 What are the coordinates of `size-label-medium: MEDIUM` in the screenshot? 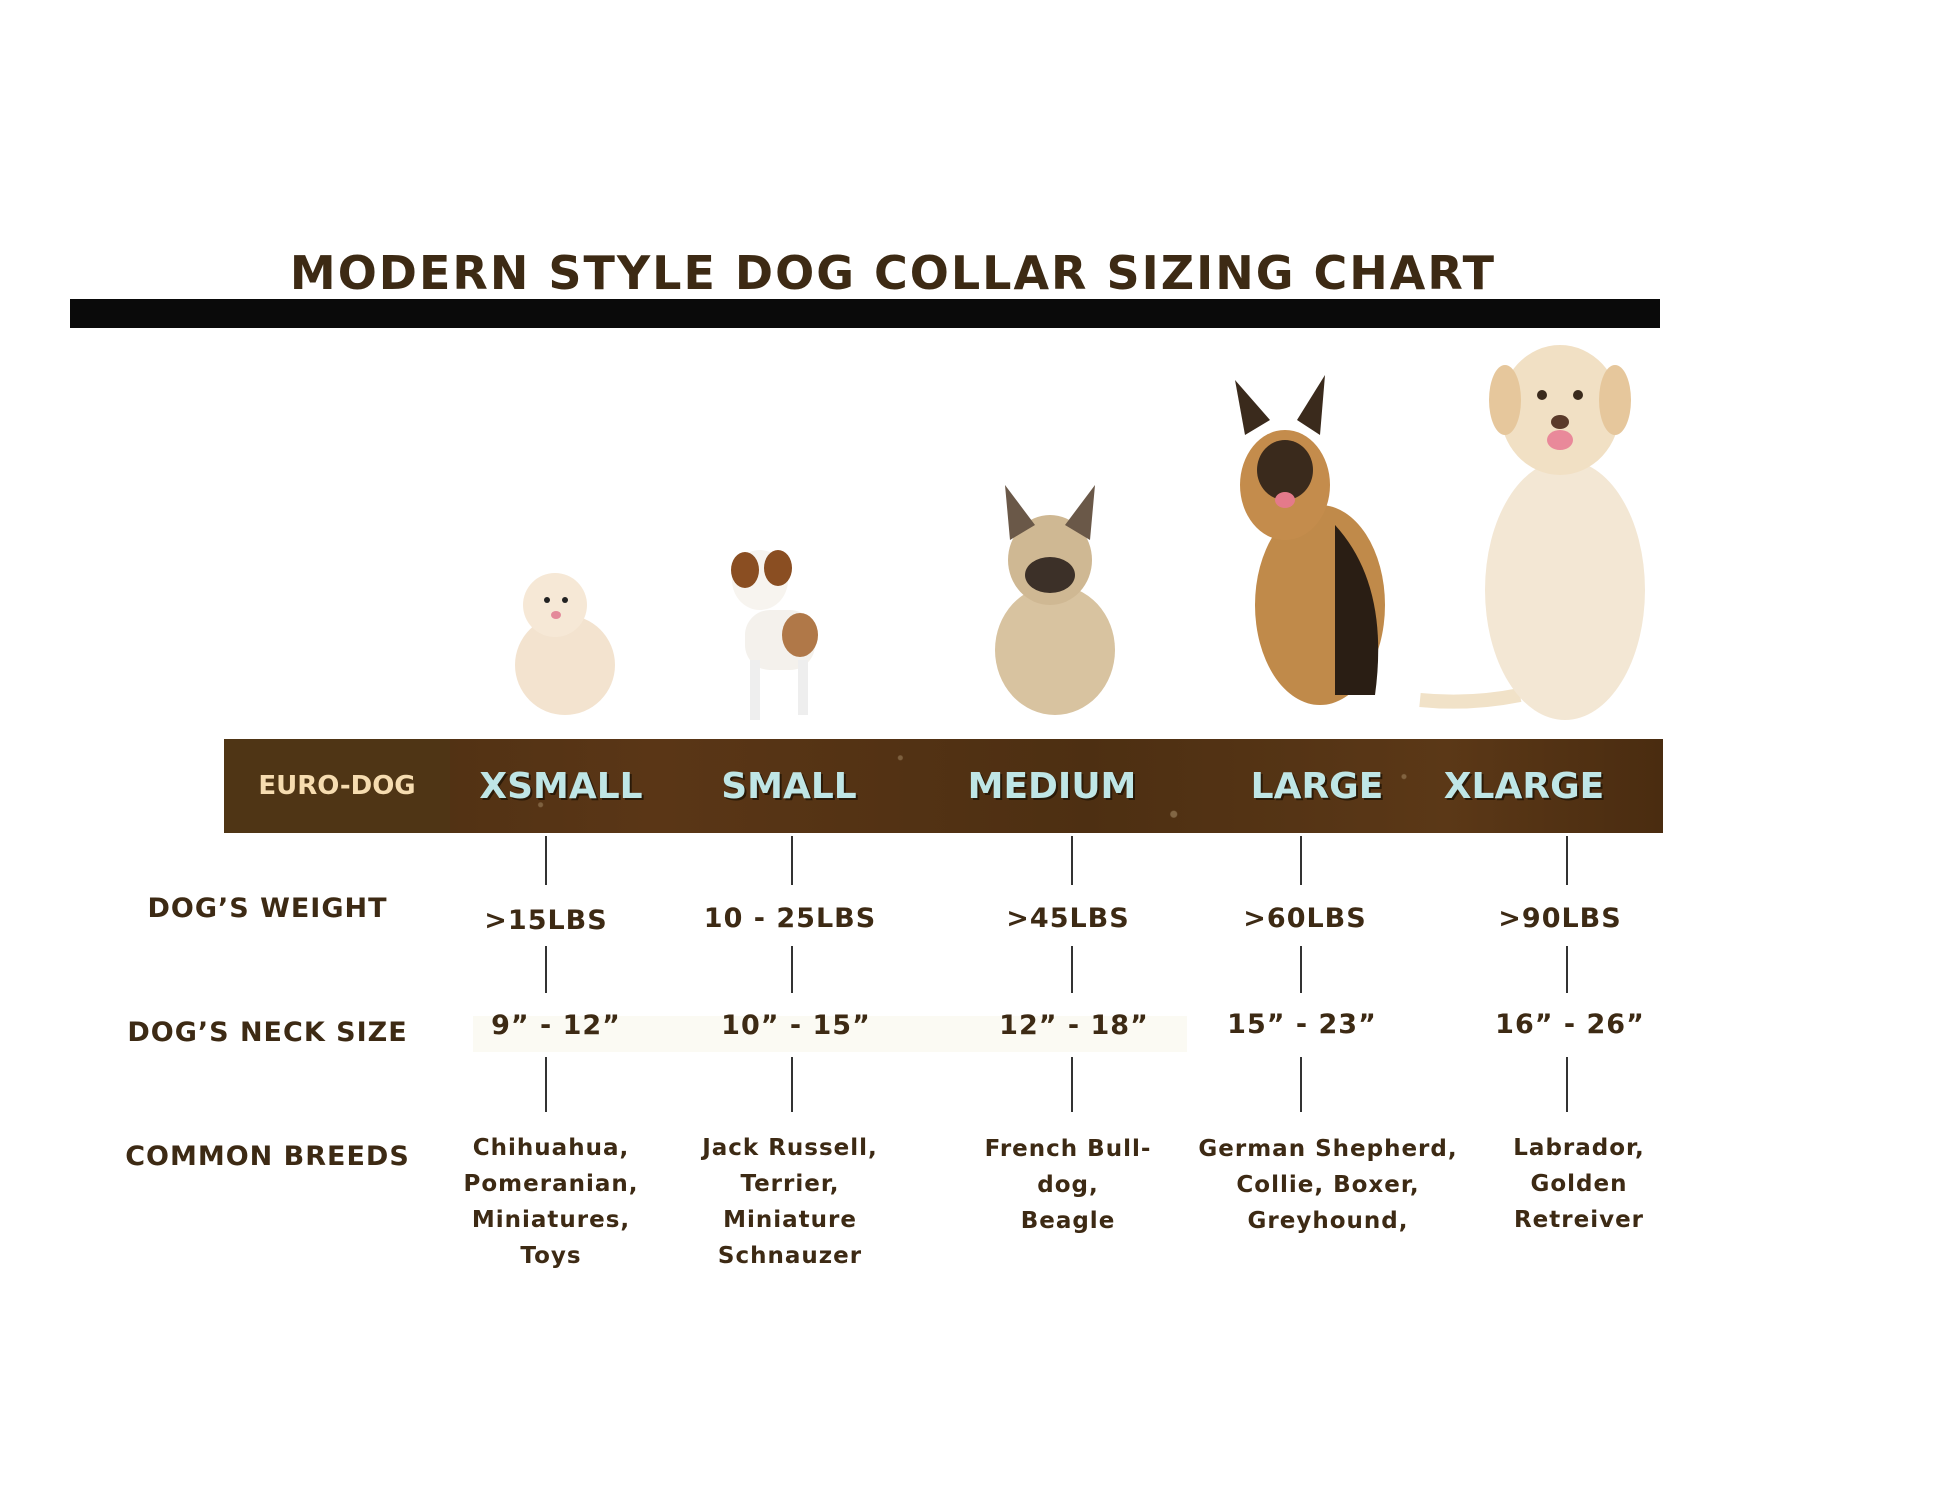 It's located at (1052, 786).